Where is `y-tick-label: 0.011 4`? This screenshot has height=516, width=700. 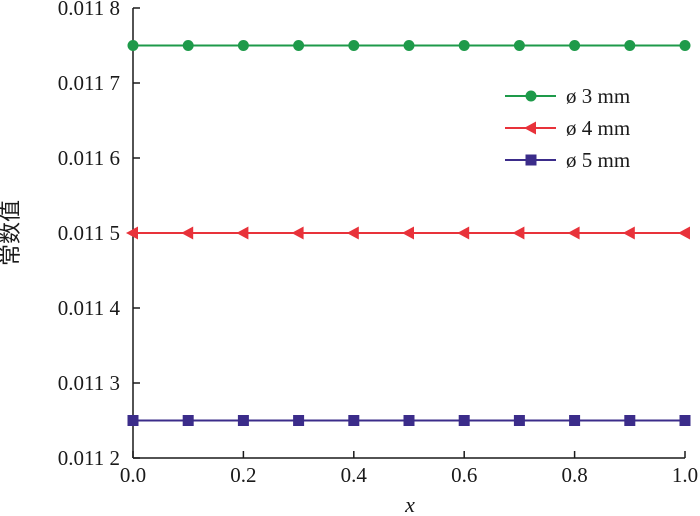 y-tick-label: 0.011 4 is located at coordinates (89, 308).